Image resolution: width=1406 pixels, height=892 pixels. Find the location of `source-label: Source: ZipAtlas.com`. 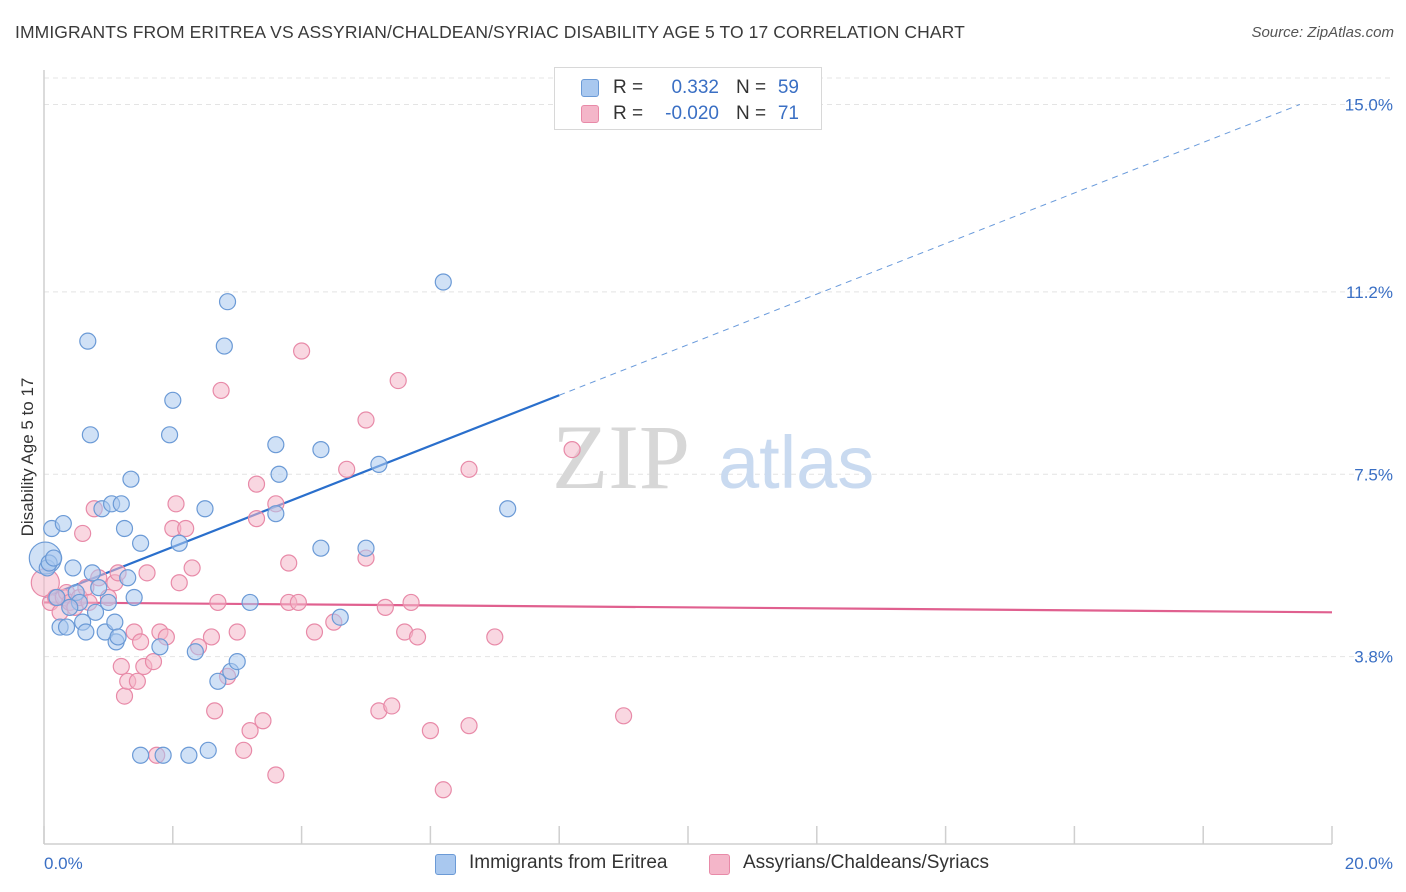

source-label: Source: ZipAtlas.com is located at coordinates (1322, 32).